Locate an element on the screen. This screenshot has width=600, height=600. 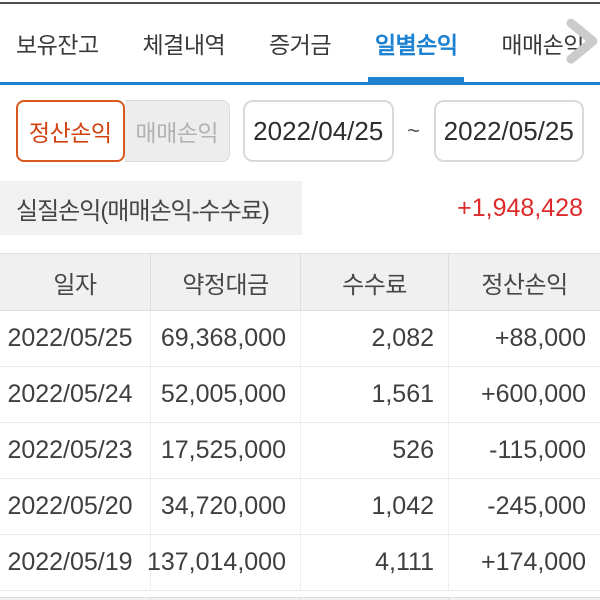
cell-amount: 137,014,000 is located at coordinates (223, 562).